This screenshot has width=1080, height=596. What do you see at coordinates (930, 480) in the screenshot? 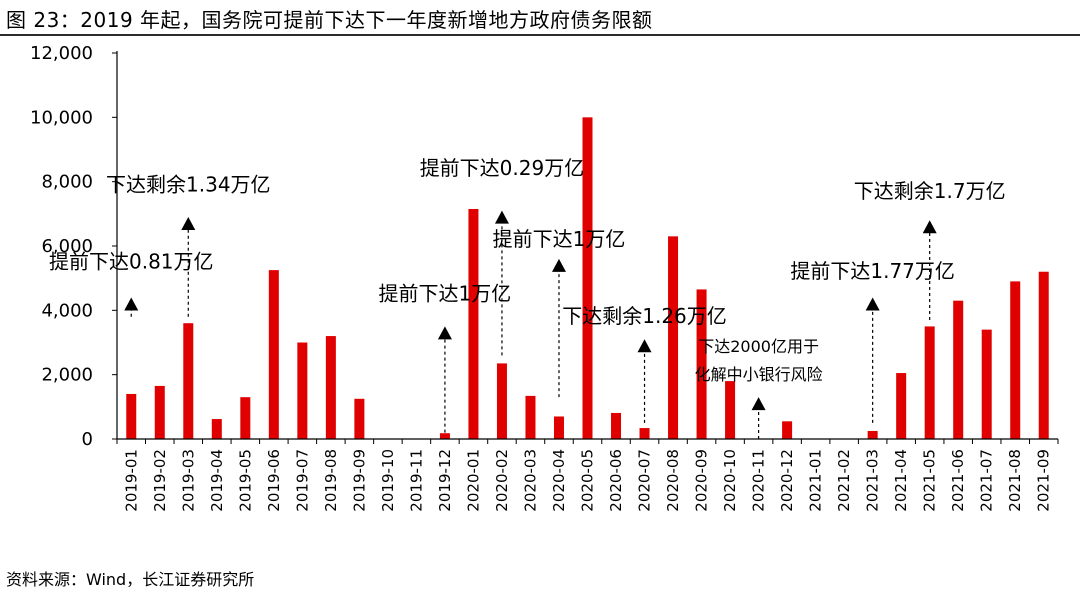
I see `x-tick-label: 2021-05` at bounding box center [930, 480].